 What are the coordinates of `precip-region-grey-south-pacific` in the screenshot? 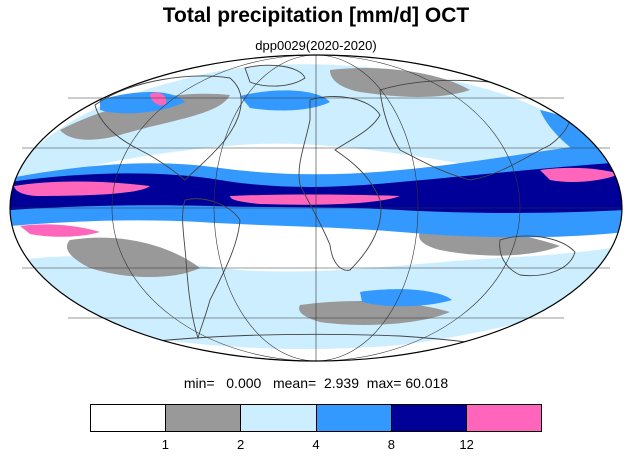 It's located at (133, 257).